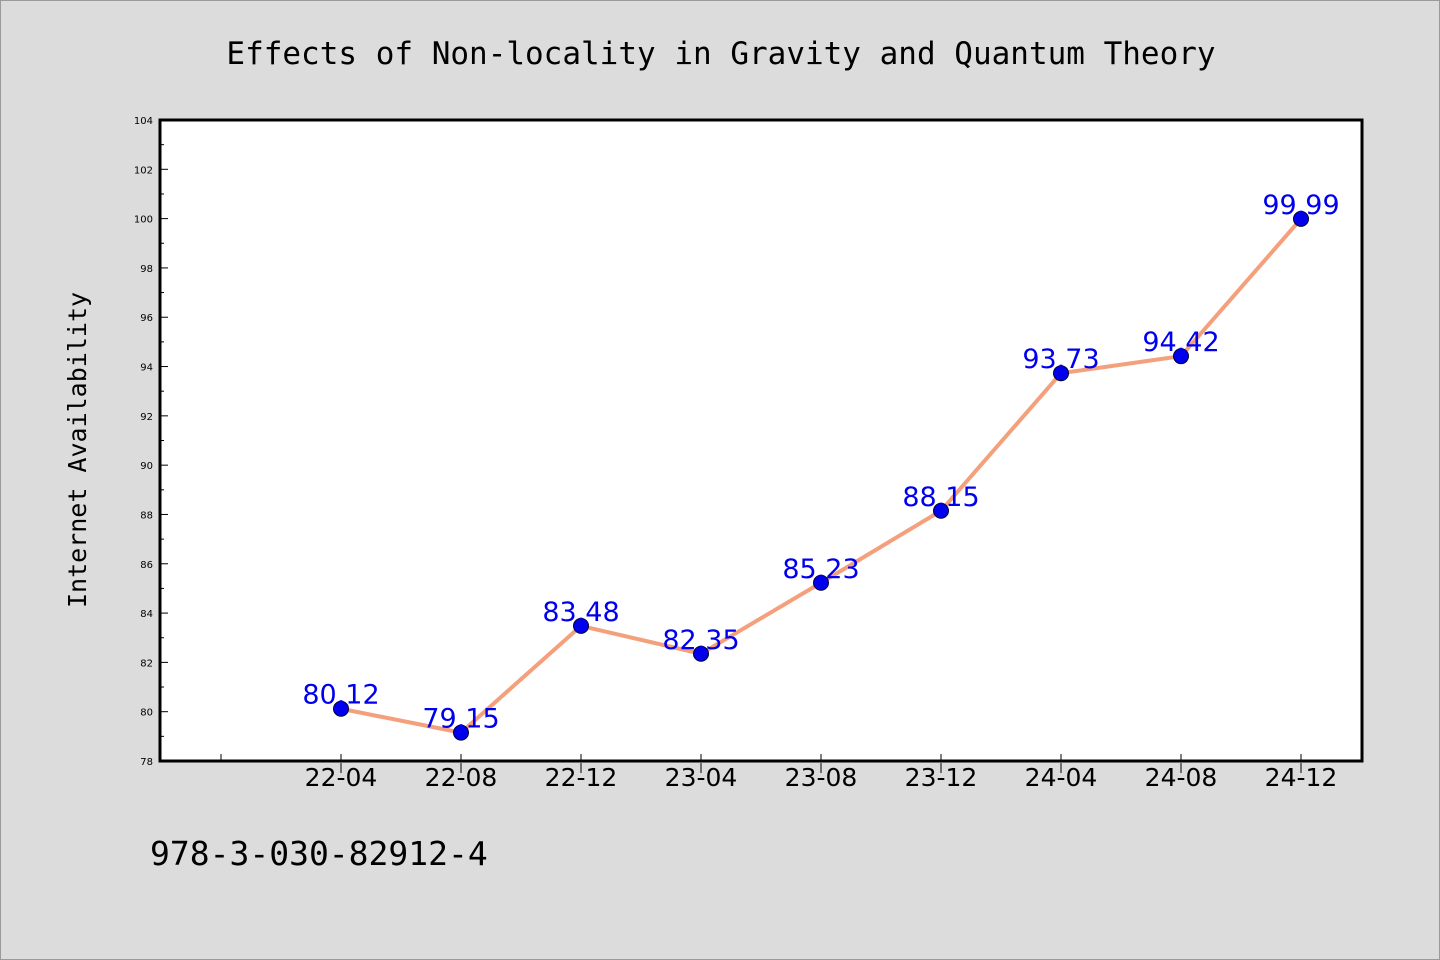 The height and width of the screenshot is (960, 1440). I want to click on data-label: 83.48, so click(580, 612).